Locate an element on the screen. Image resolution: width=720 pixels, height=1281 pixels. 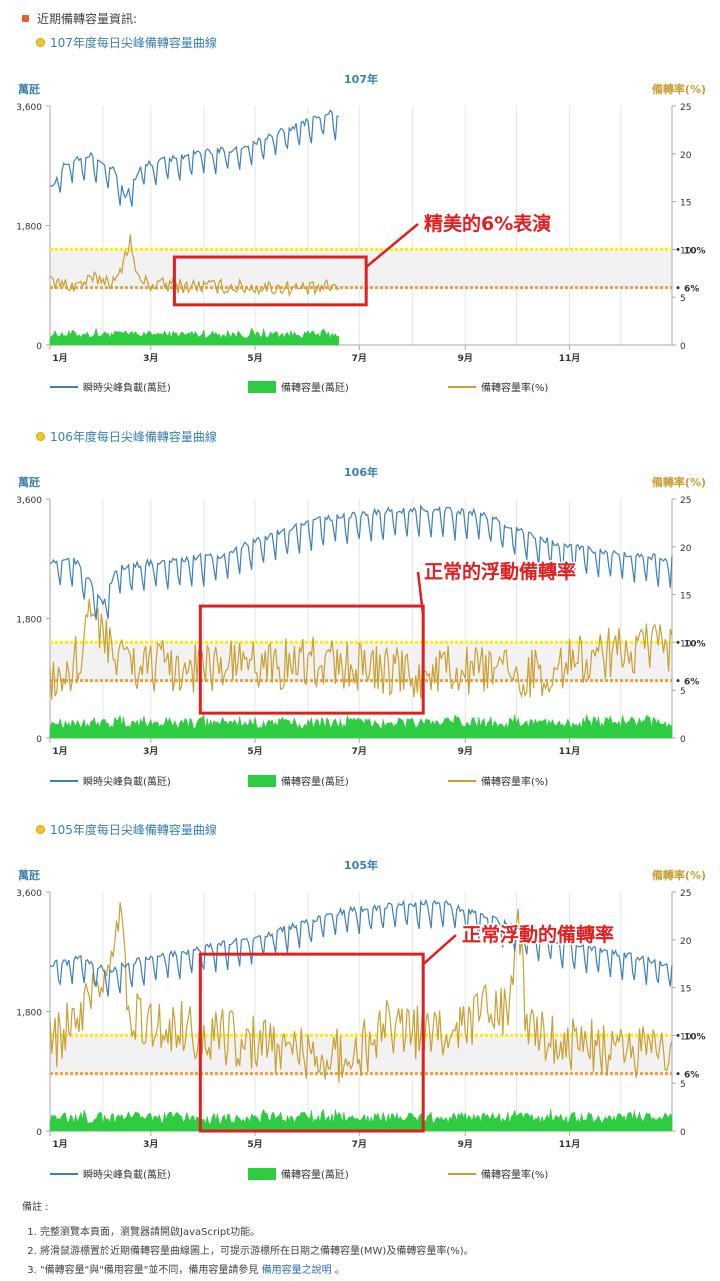
chart-subtitle-106: 106年度每日尖峰備轉容量曲線 is located at coordinates (126, 436).